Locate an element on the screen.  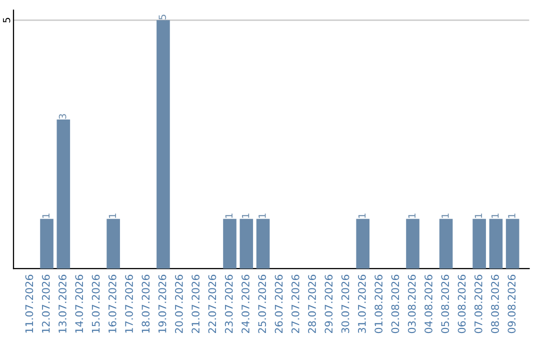
x-tick-label: 16.07.2026 is located at coordinates (112, 303).